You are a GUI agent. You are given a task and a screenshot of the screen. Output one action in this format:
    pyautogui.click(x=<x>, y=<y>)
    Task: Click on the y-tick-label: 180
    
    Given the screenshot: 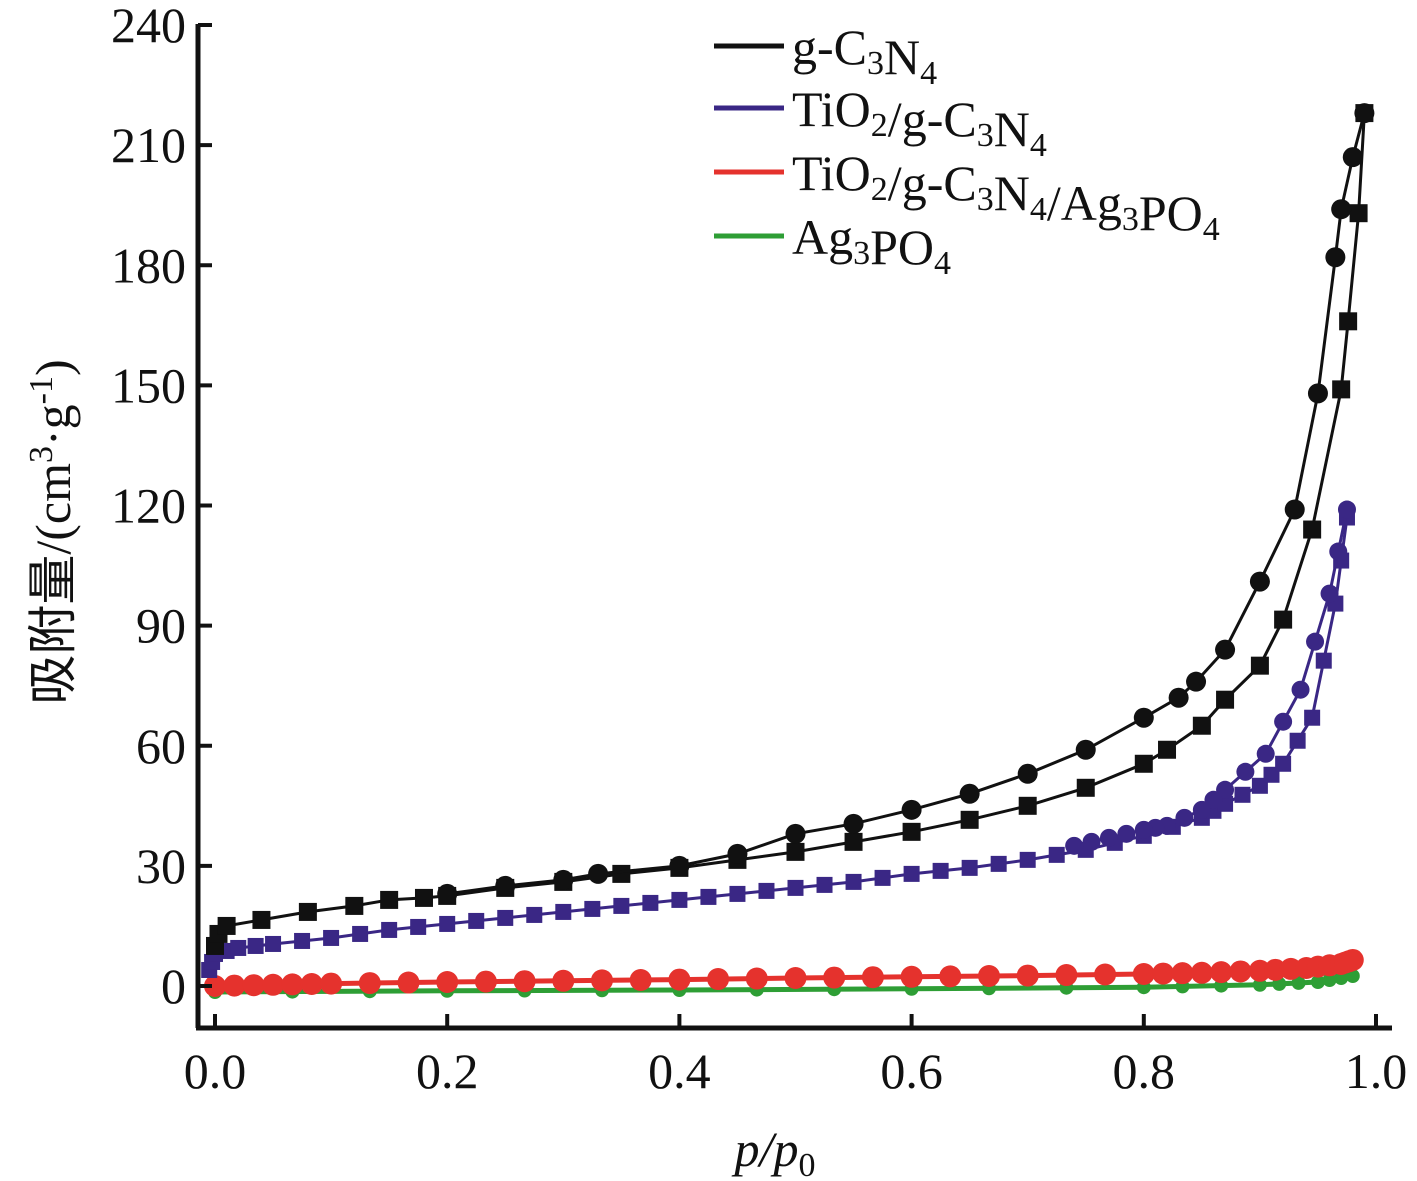 What is the action you would take?
    pyautogui.click(x=148, y=265)
    